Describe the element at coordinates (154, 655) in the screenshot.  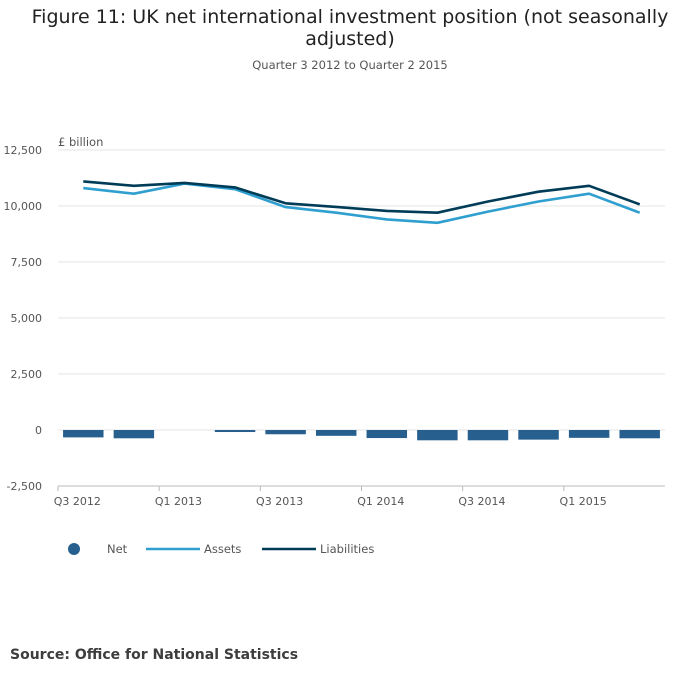
I see `source-note: Source: Office for National Statistics` at that location.